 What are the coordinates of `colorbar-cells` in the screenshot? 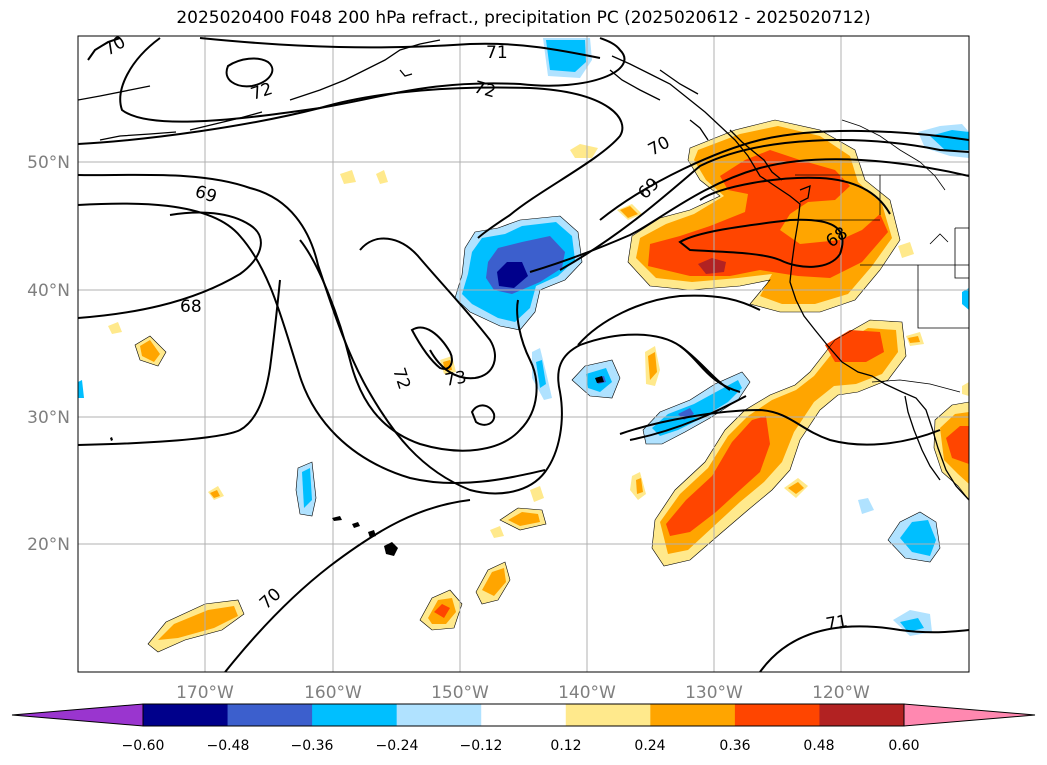 It's located at (523, 715).